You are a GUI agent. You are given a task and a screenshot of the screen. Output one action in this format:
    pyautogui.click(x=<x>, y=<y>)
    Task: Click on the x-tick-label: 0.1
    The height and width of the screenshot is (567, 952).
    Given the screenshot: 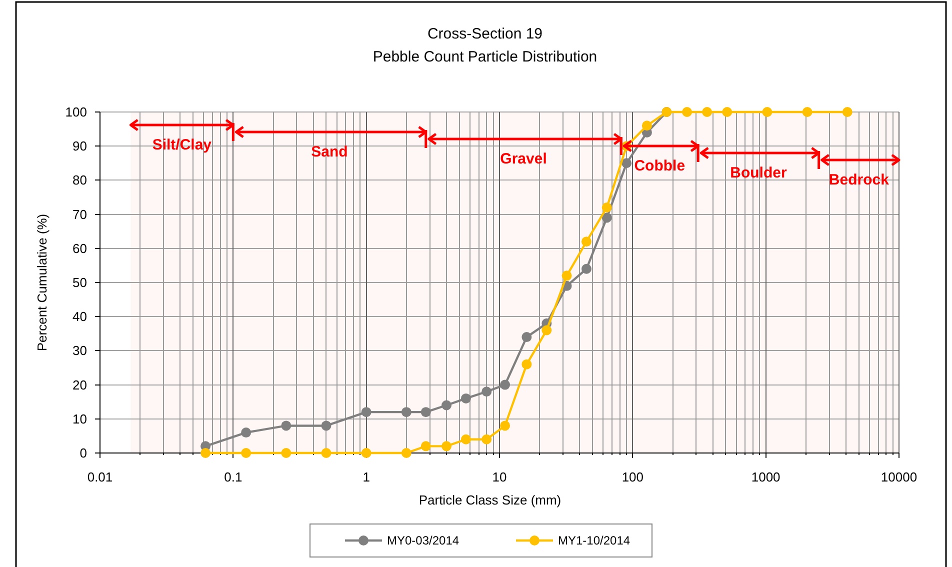 What is the action you would take?
    pyautogui.click(x=233, y=477)
    